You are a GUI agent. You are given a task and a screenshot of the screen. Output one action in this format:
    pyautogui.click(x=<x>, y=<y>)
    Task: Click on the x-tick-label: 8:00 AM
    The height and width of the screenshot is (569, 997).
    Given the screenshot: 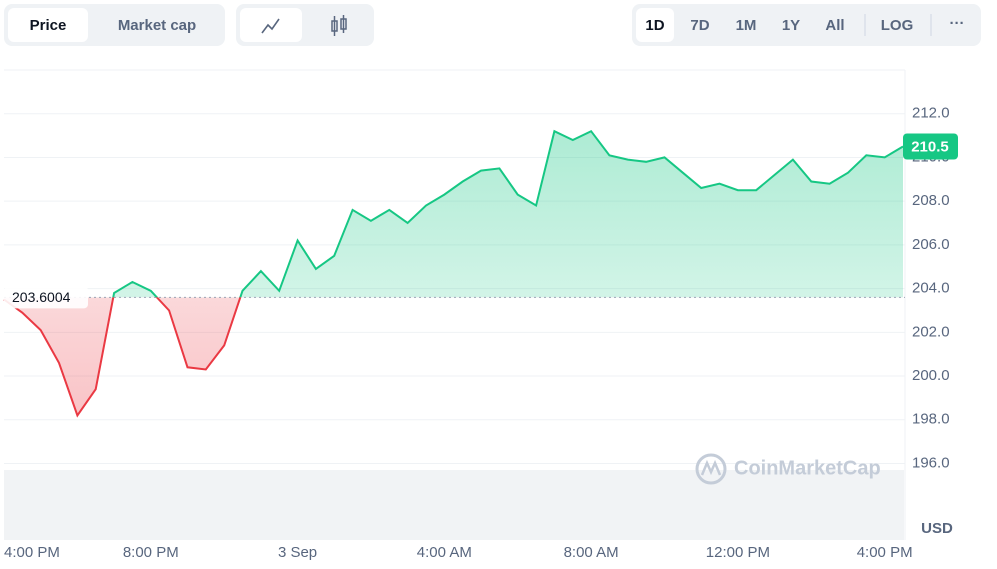 What is the action you would take?
    pyautogui.click(x=591, y=552)
    